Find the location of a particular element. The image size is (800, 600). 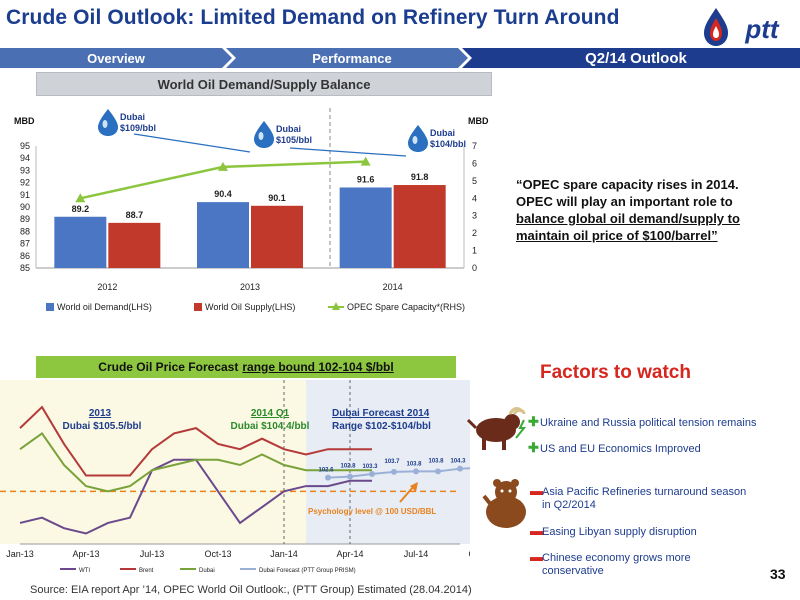

nav-bar: Overview Performance Q2/14 Outlook is located at coordinates (400, 58).